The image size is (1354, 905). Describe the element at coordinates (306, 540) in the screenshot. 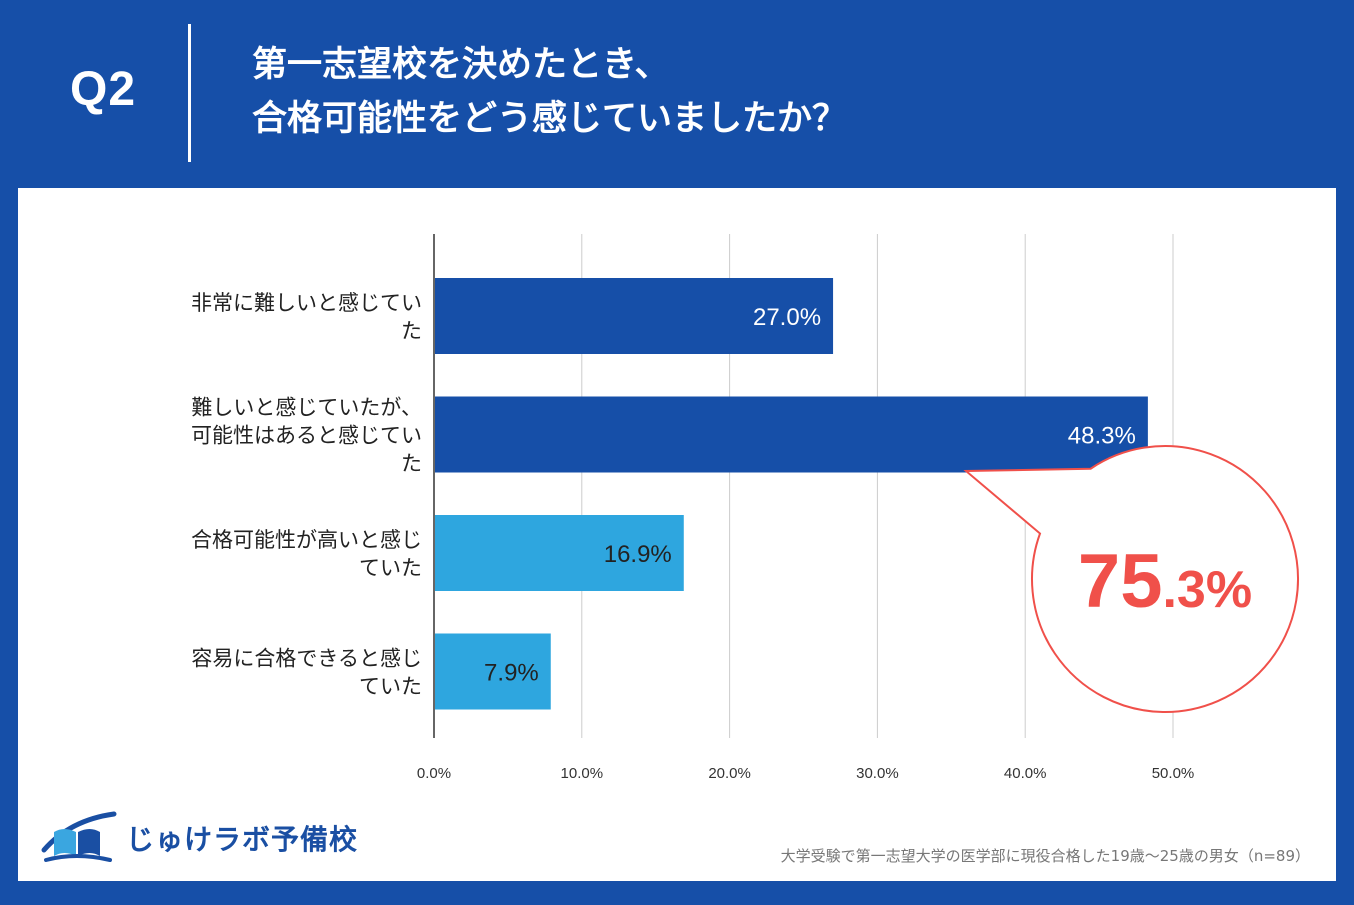

I see `category-label-line: 合格可能性が高いと感じ` at that location.